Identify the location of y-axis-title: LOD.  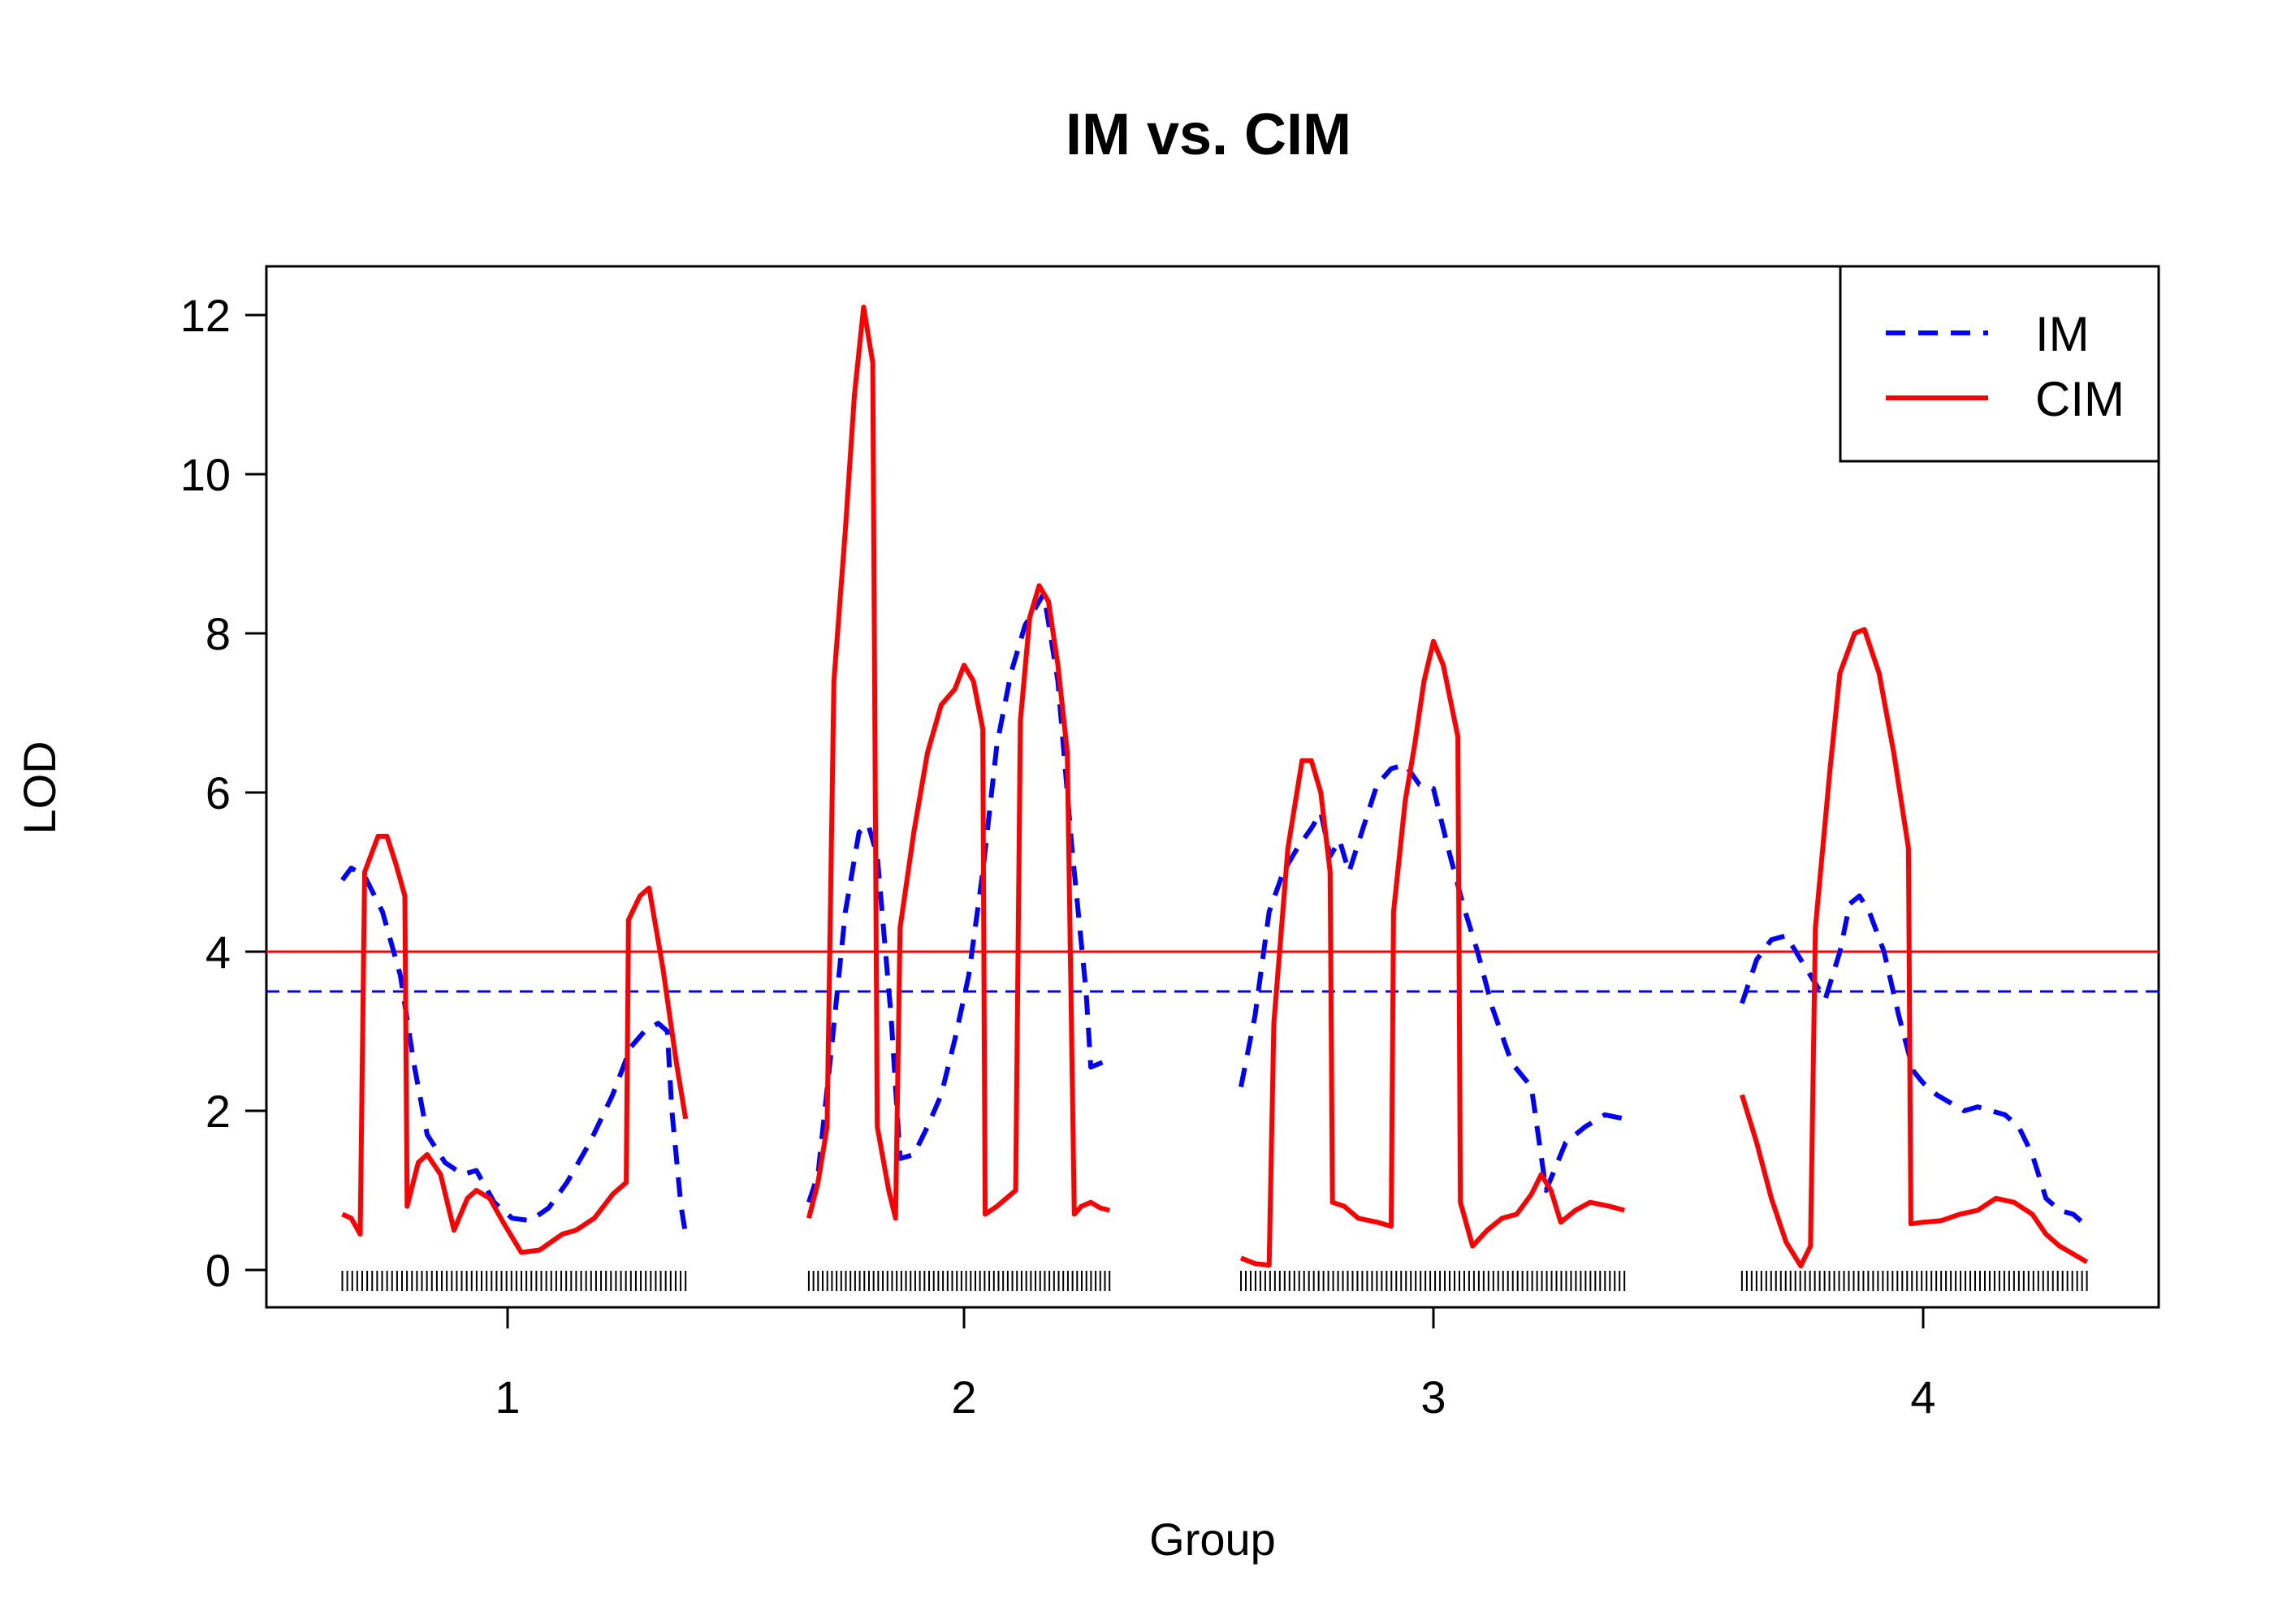
(40, 788).